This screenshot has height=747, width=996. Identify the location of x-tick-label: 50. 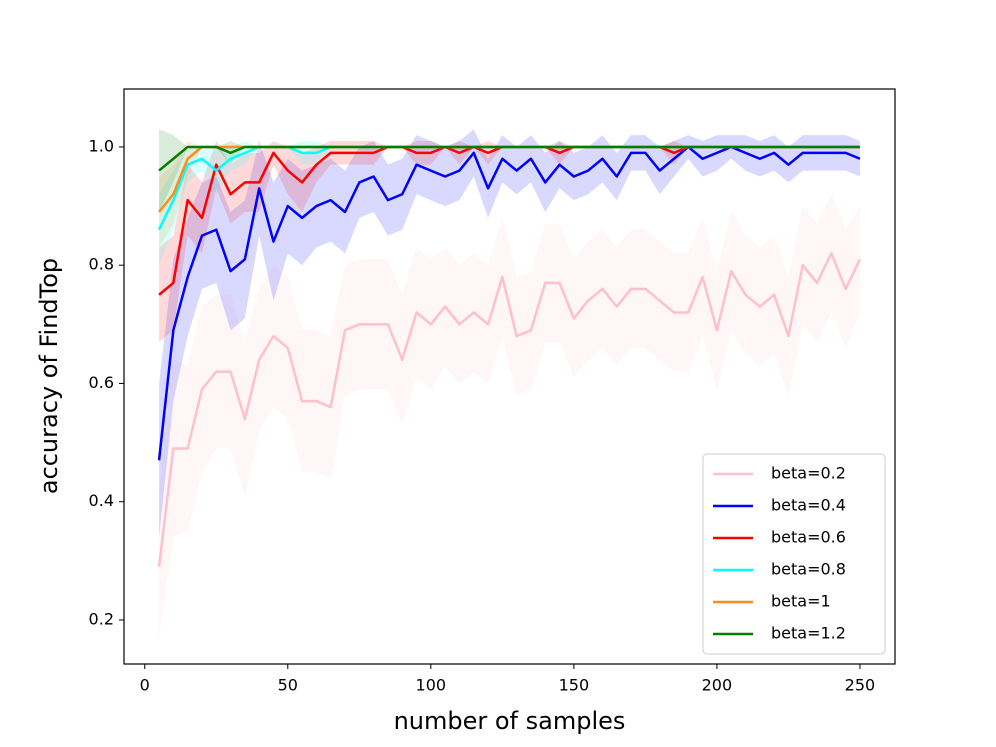
(288, 685).